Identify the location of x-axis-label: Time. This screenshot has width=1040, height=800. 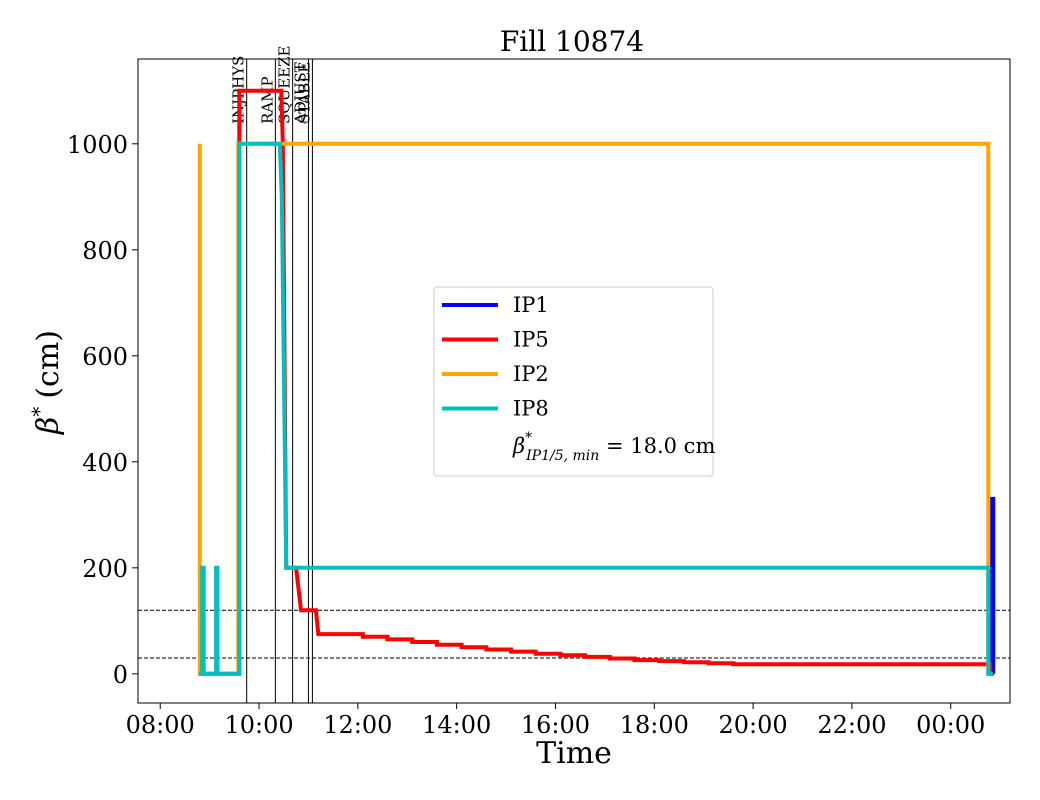
(574, 753).